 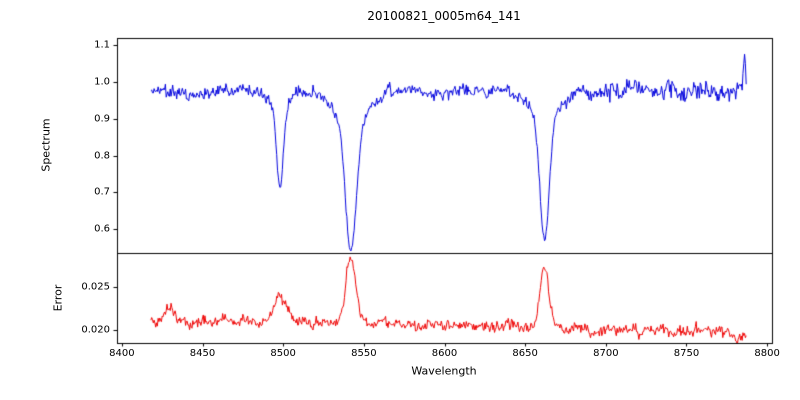 What do you see at coordinates (102, 229) in the screenshot?
I see `spectrum-y-tick-label: 0.6` at bounding box center [102, 229].